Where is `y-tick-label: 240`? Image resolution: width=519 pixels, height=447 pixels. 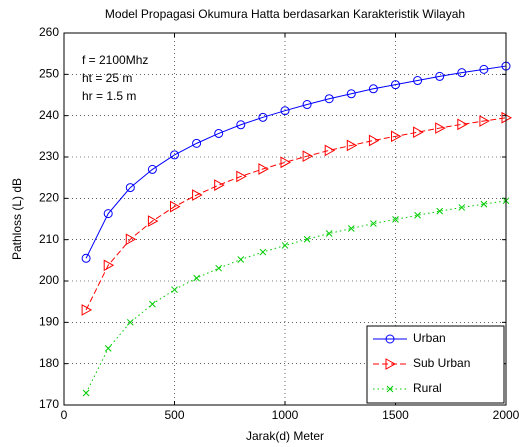
y-tick-label: 240 is located at coordinates (49, 115).